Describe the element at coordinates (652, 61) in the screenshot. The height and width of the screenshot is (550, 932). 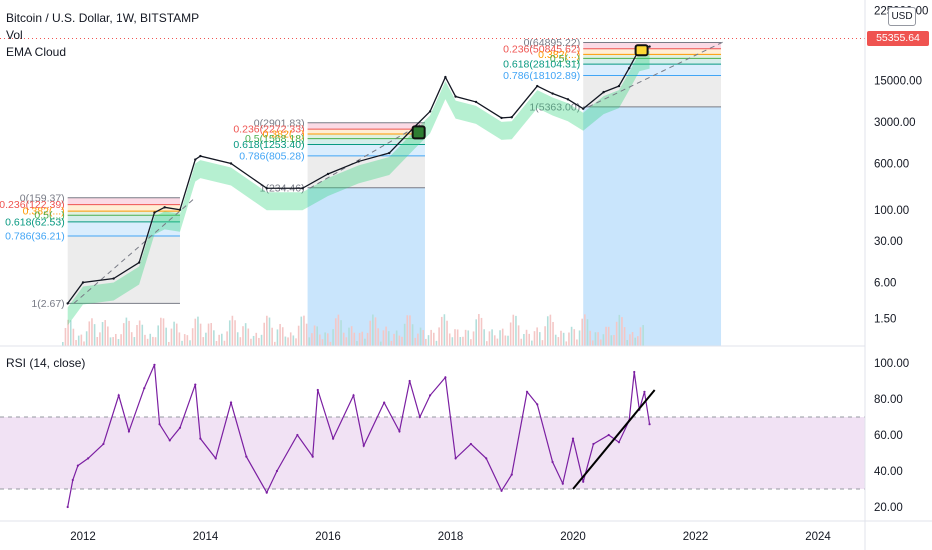
I see `fib-zone-band` at that location.